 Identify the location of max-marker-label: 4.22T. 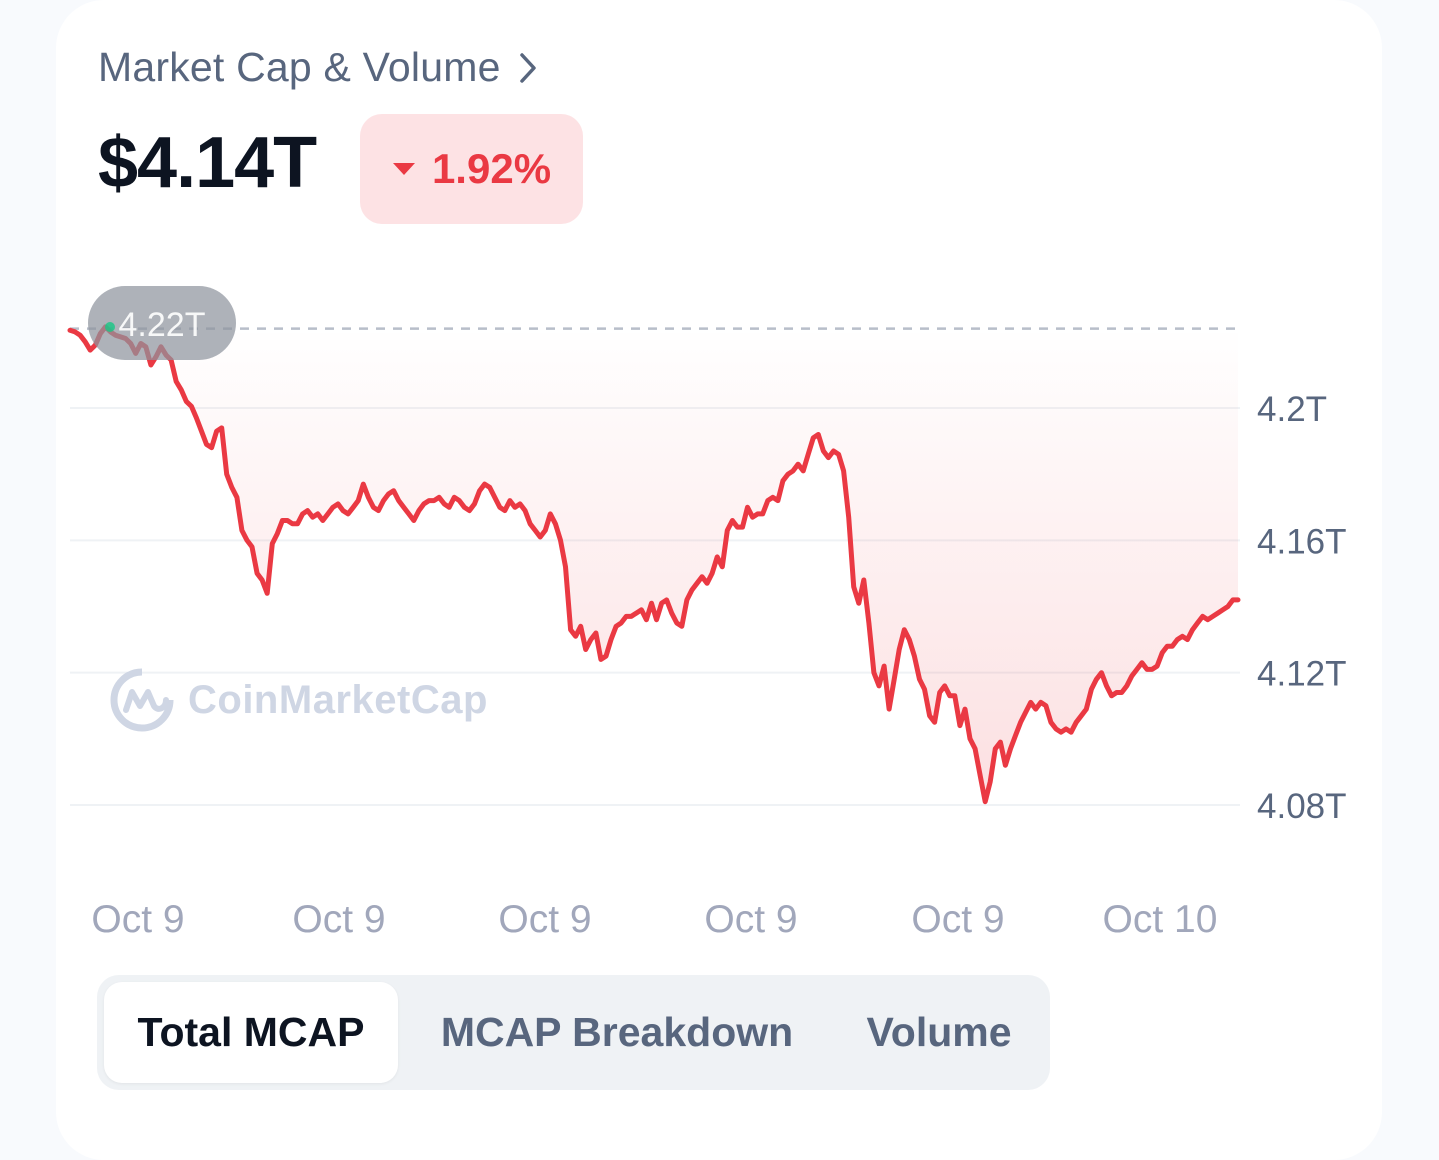
(162, 325).